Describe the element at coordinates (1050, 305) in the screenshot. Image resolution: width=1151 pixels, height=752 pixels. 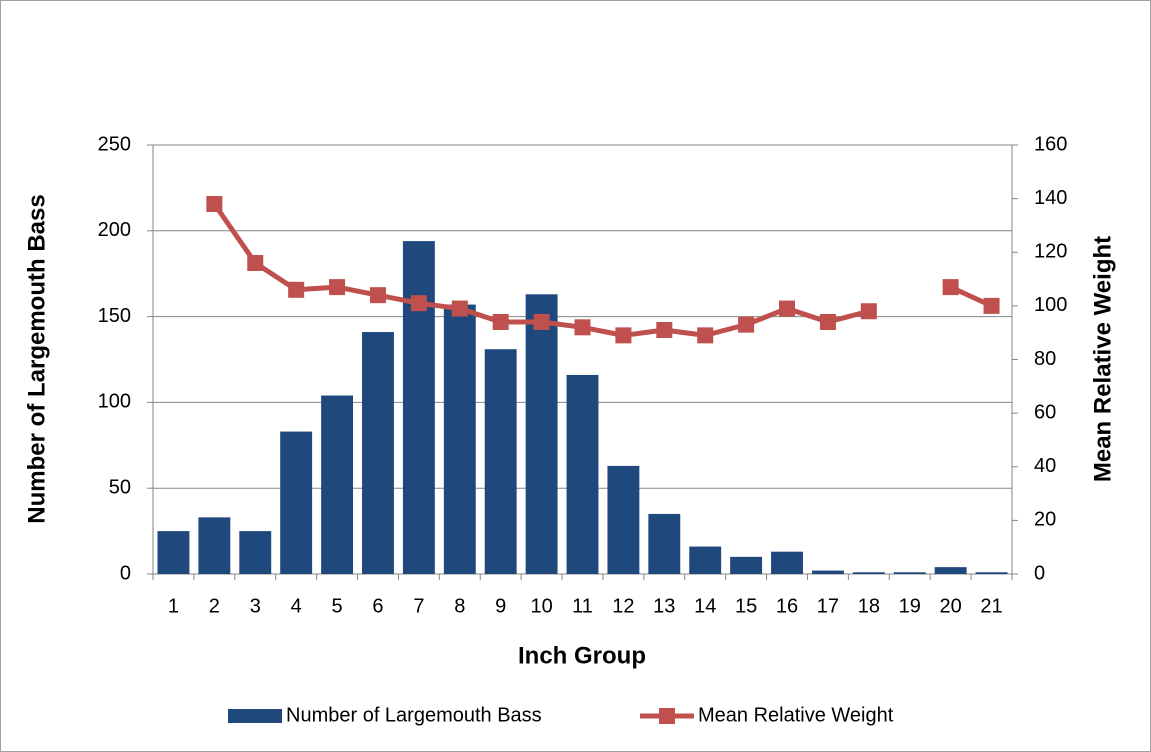
I see `y2-tick-label: 100` at that location.